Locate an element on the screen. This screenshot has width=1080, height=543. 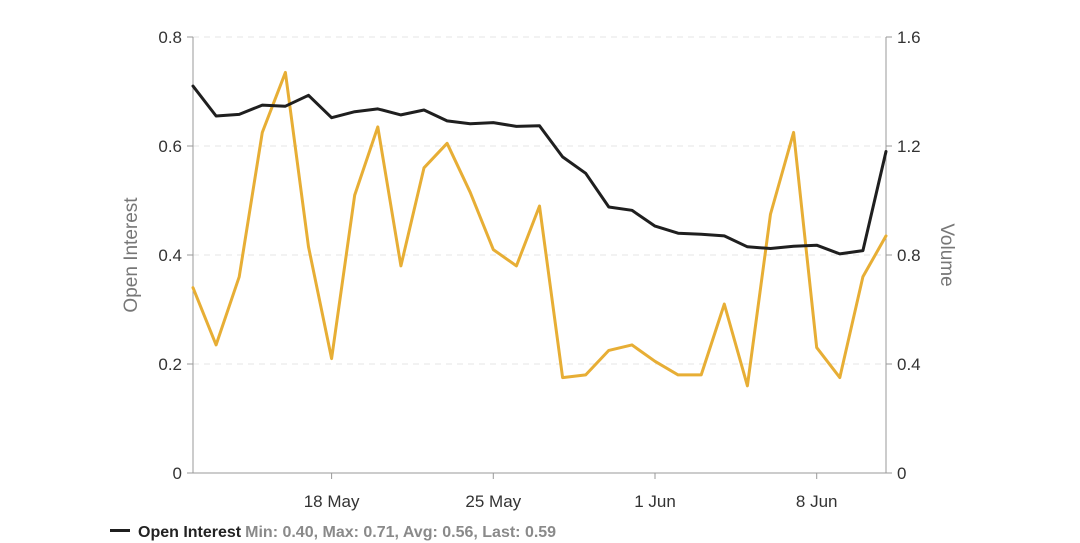
right-axis-title: Volume is located at coordinates (946, 254).